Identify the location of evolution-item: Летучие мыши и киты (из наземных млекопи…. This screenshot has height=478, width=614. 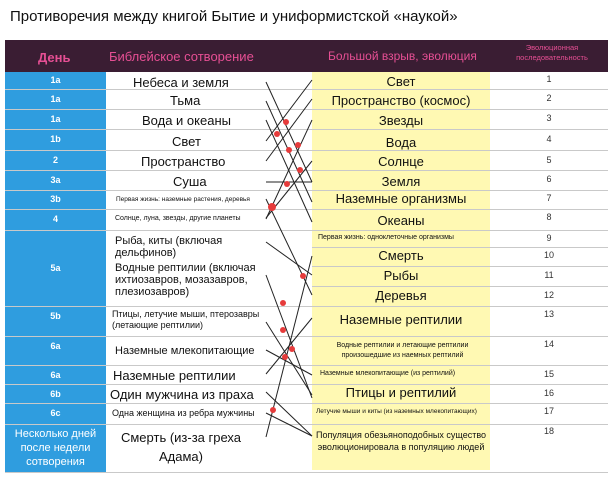
(396, 411).